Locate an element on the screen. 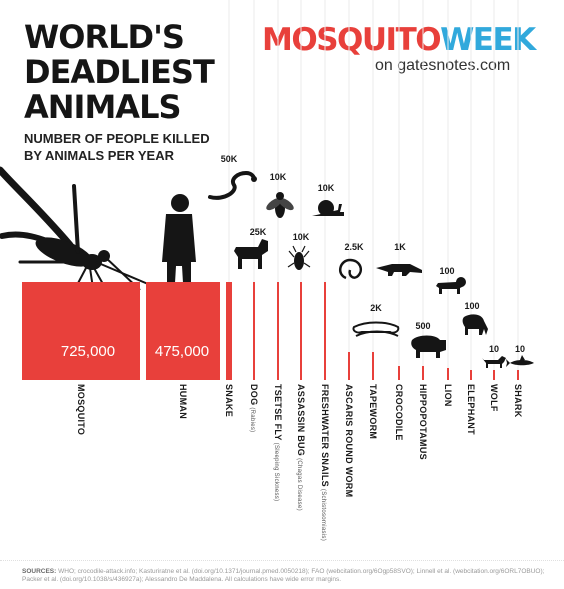 The width and height of the screenshot is (564, 589). bar-dog is located at coordinates (254, 331).